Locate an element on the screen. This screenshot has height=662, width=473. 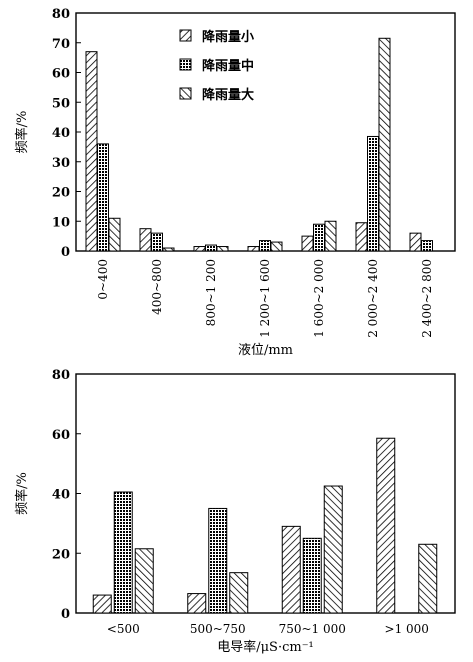
x-tick-label: >1 000 is located at coordinates (407, 629).